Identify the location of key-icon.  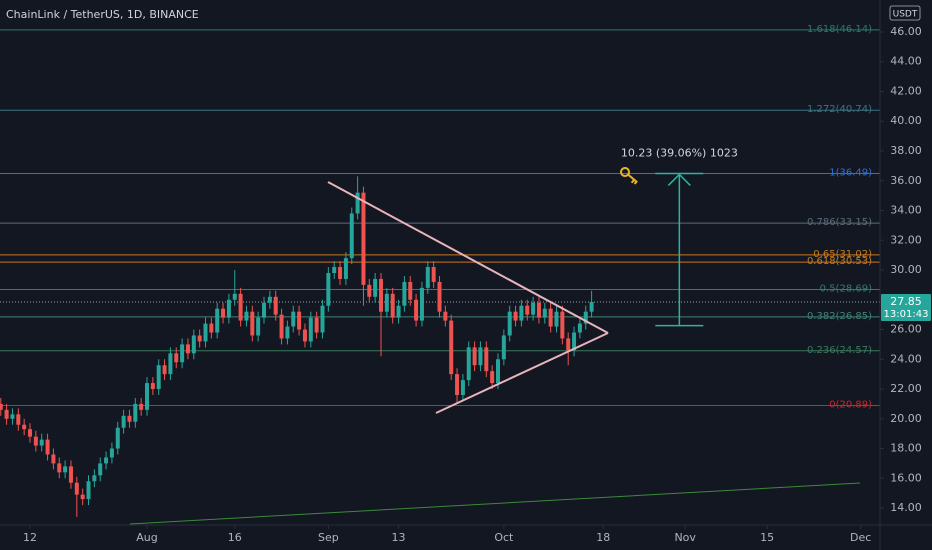
(629, 176).